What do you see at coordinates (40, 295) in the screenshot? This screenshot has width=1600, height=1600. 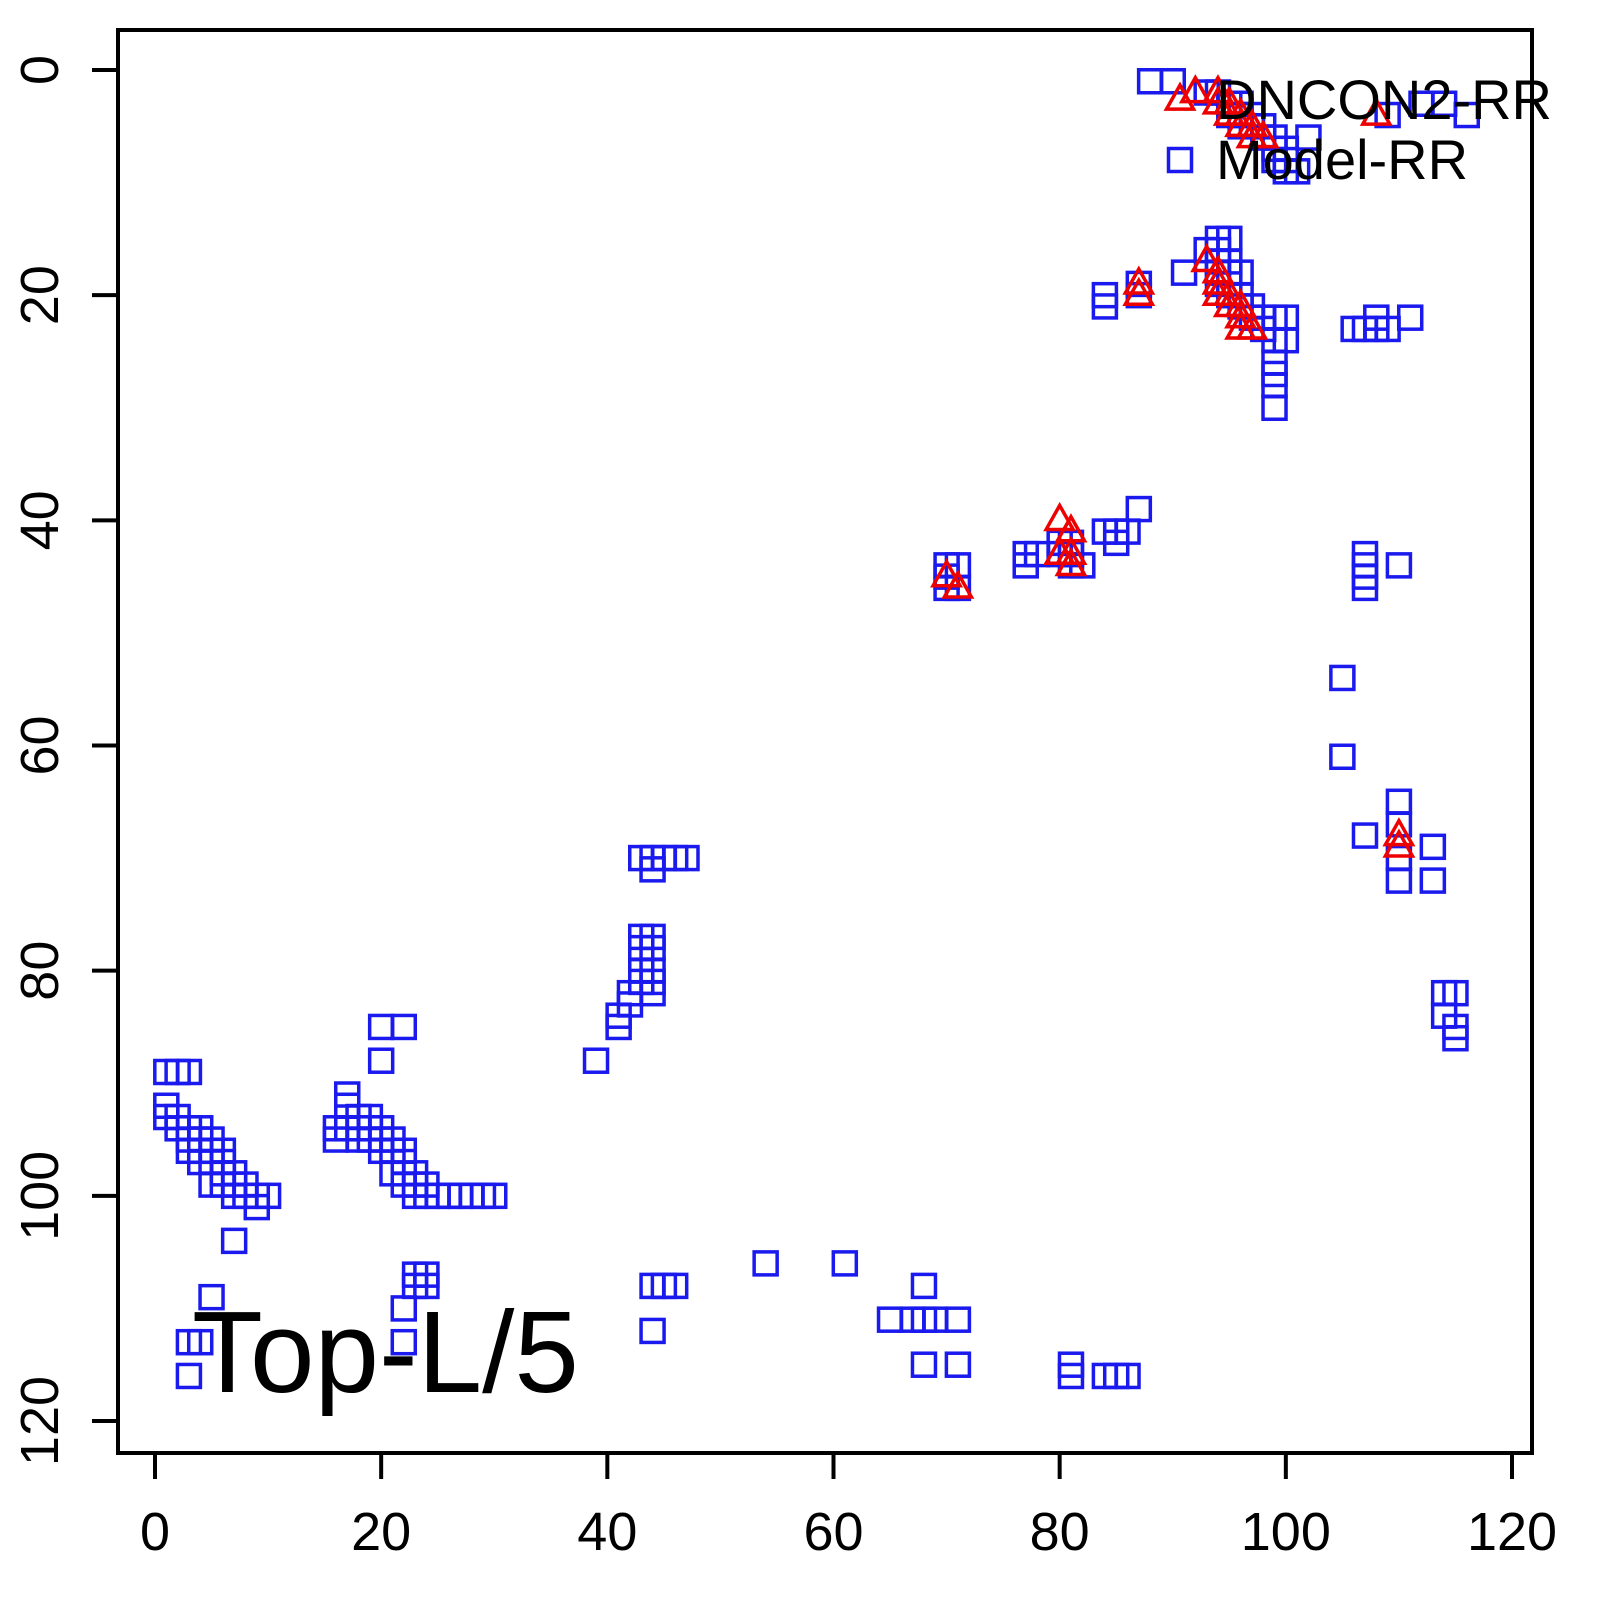 I see `y-axis-tick-label: 20` at bounding box center [40, 295].